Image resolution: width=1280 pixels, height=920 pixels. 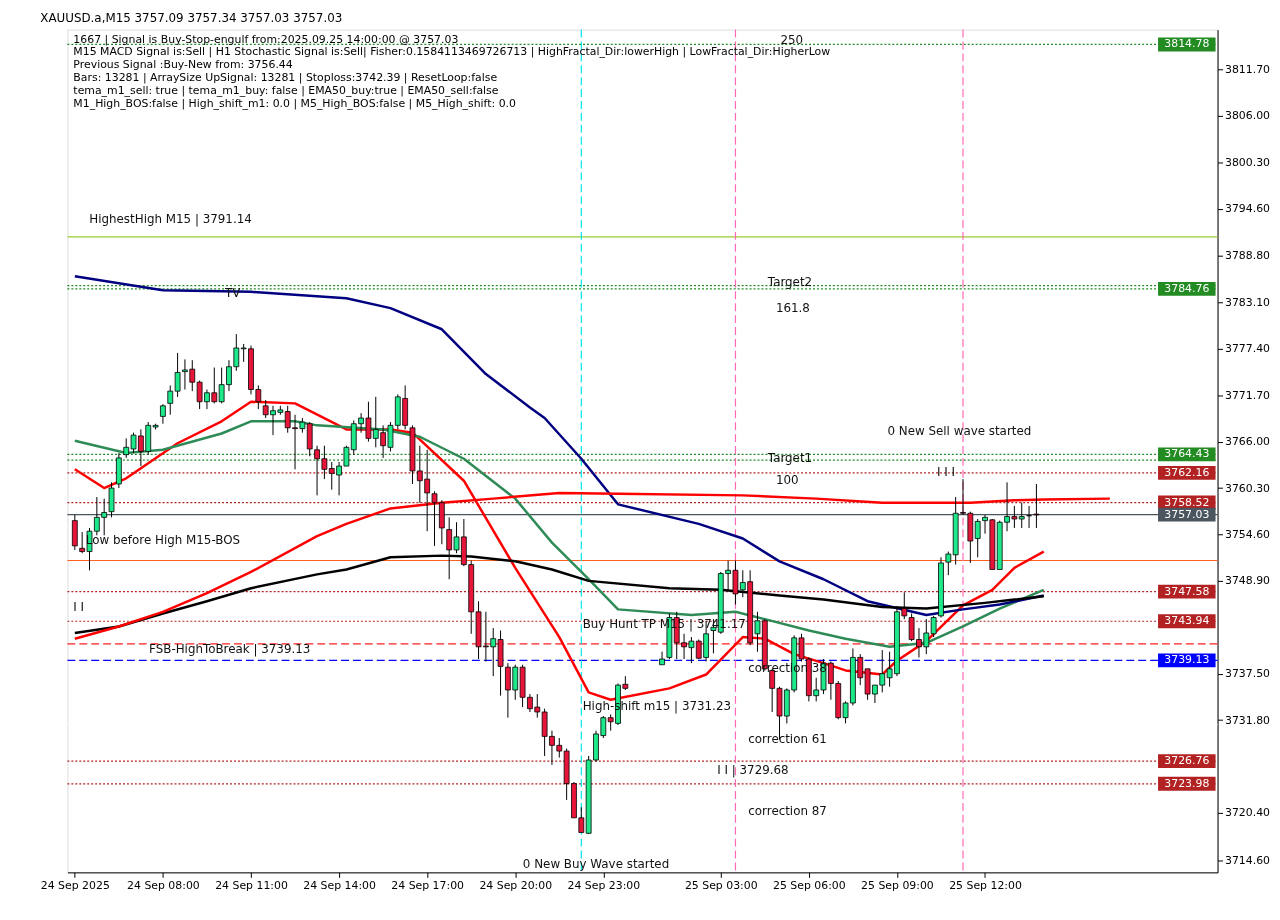 What do you see at coordinates (721, 885) in the screenshot?
I see `x-tick-label: 25 Sep 03:00` at bounding box center [721, 885].